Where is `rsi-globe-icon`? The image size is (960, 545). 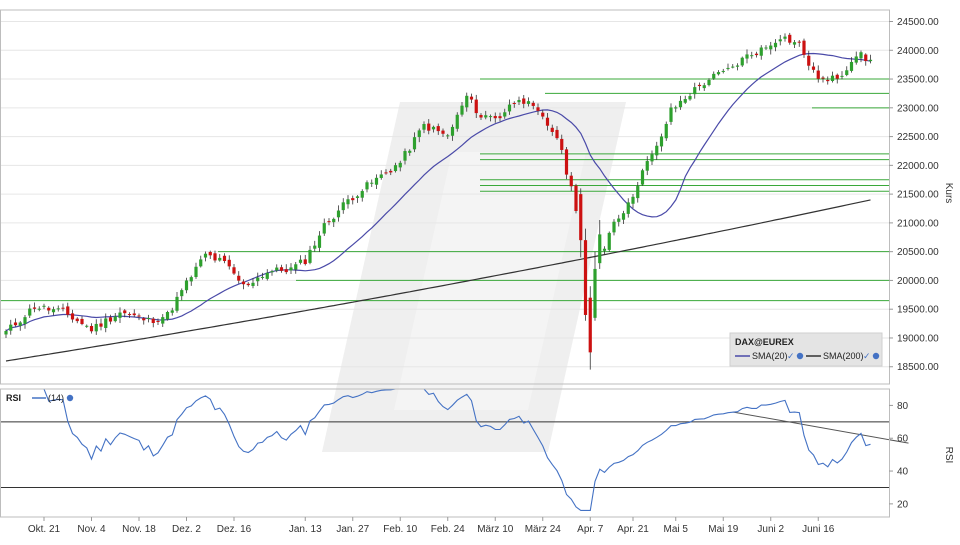
rsi-globe-icon is located at coordinates (70, 398).